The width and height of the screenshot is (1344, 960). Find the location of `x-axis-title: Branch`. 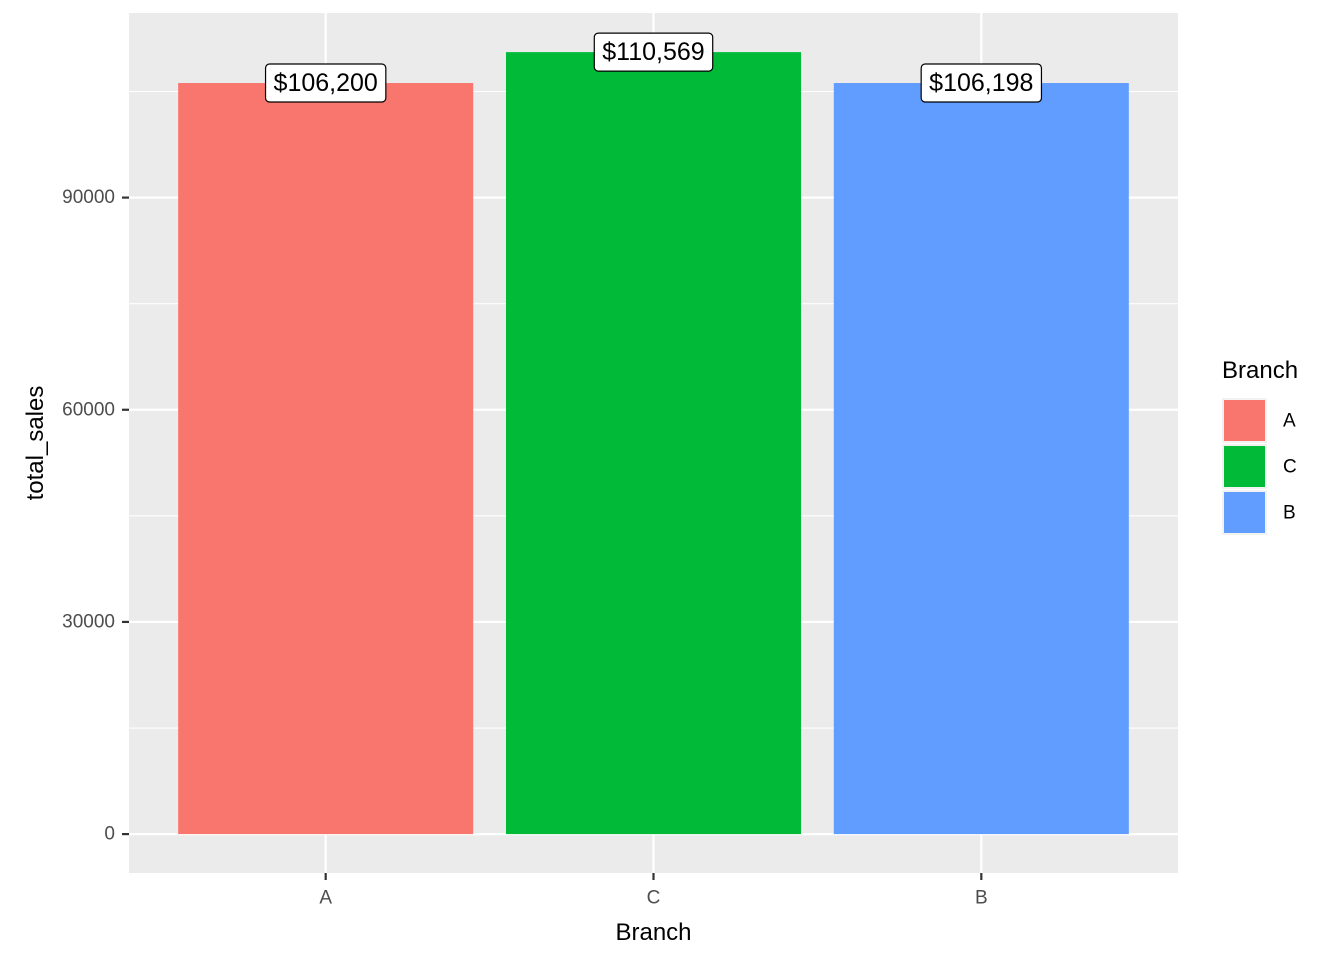

x-axis-title: Branch is located at coordinates (653, 932).